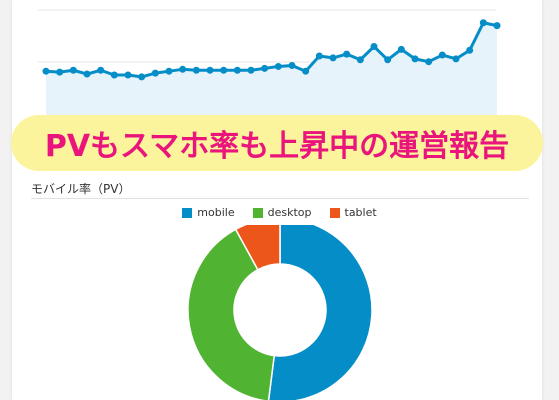  I want to click on donut-slice-tablet, so click(257, 248).